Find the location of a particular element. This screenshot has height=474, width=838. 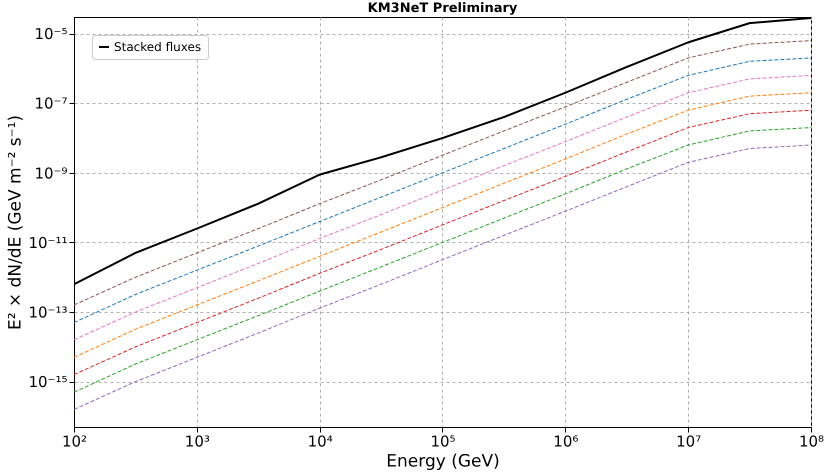

y-tick-label: 10⁻¹¹ is located at coordinates (48, 243).